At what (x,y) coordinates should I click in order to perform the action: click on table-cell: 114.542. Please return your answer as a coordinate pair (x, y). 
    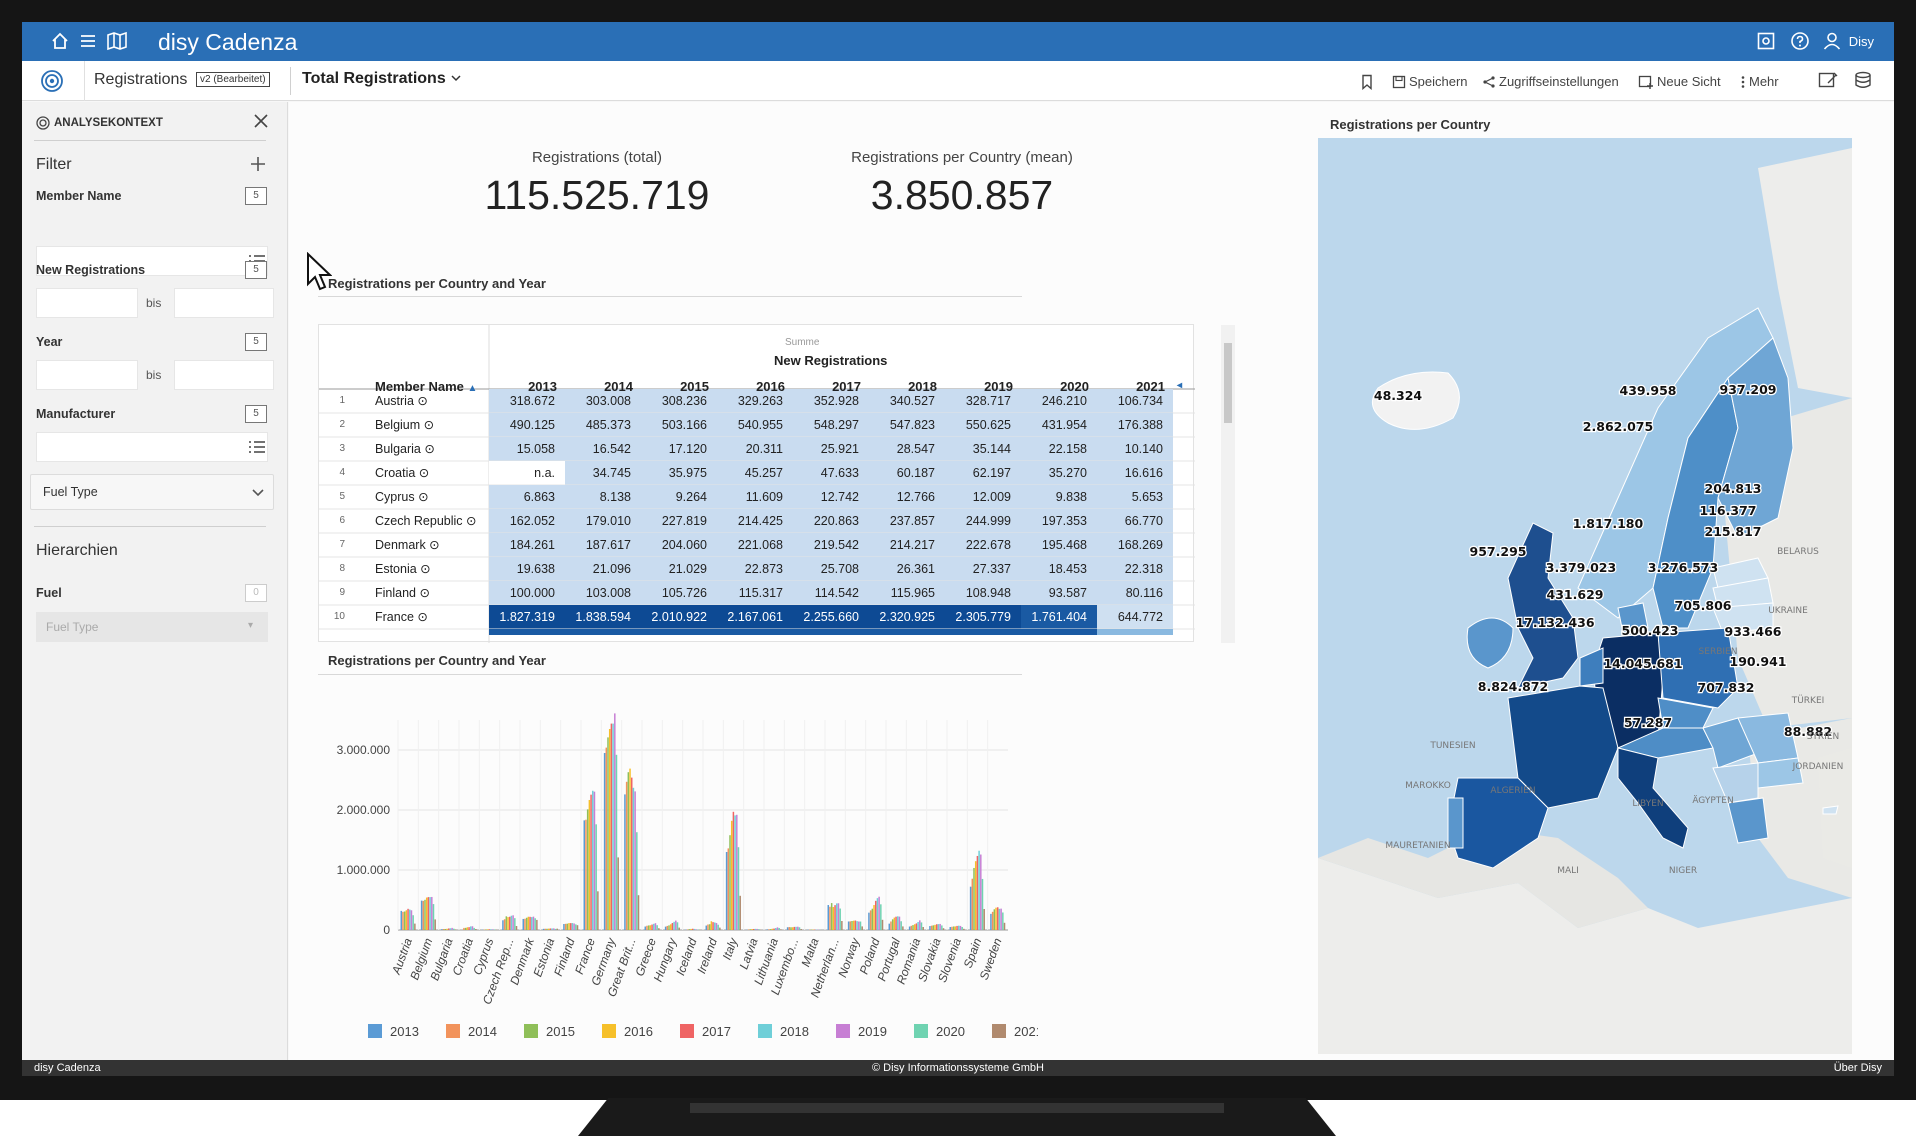
    Looking at the image, I should click on (836, 593).